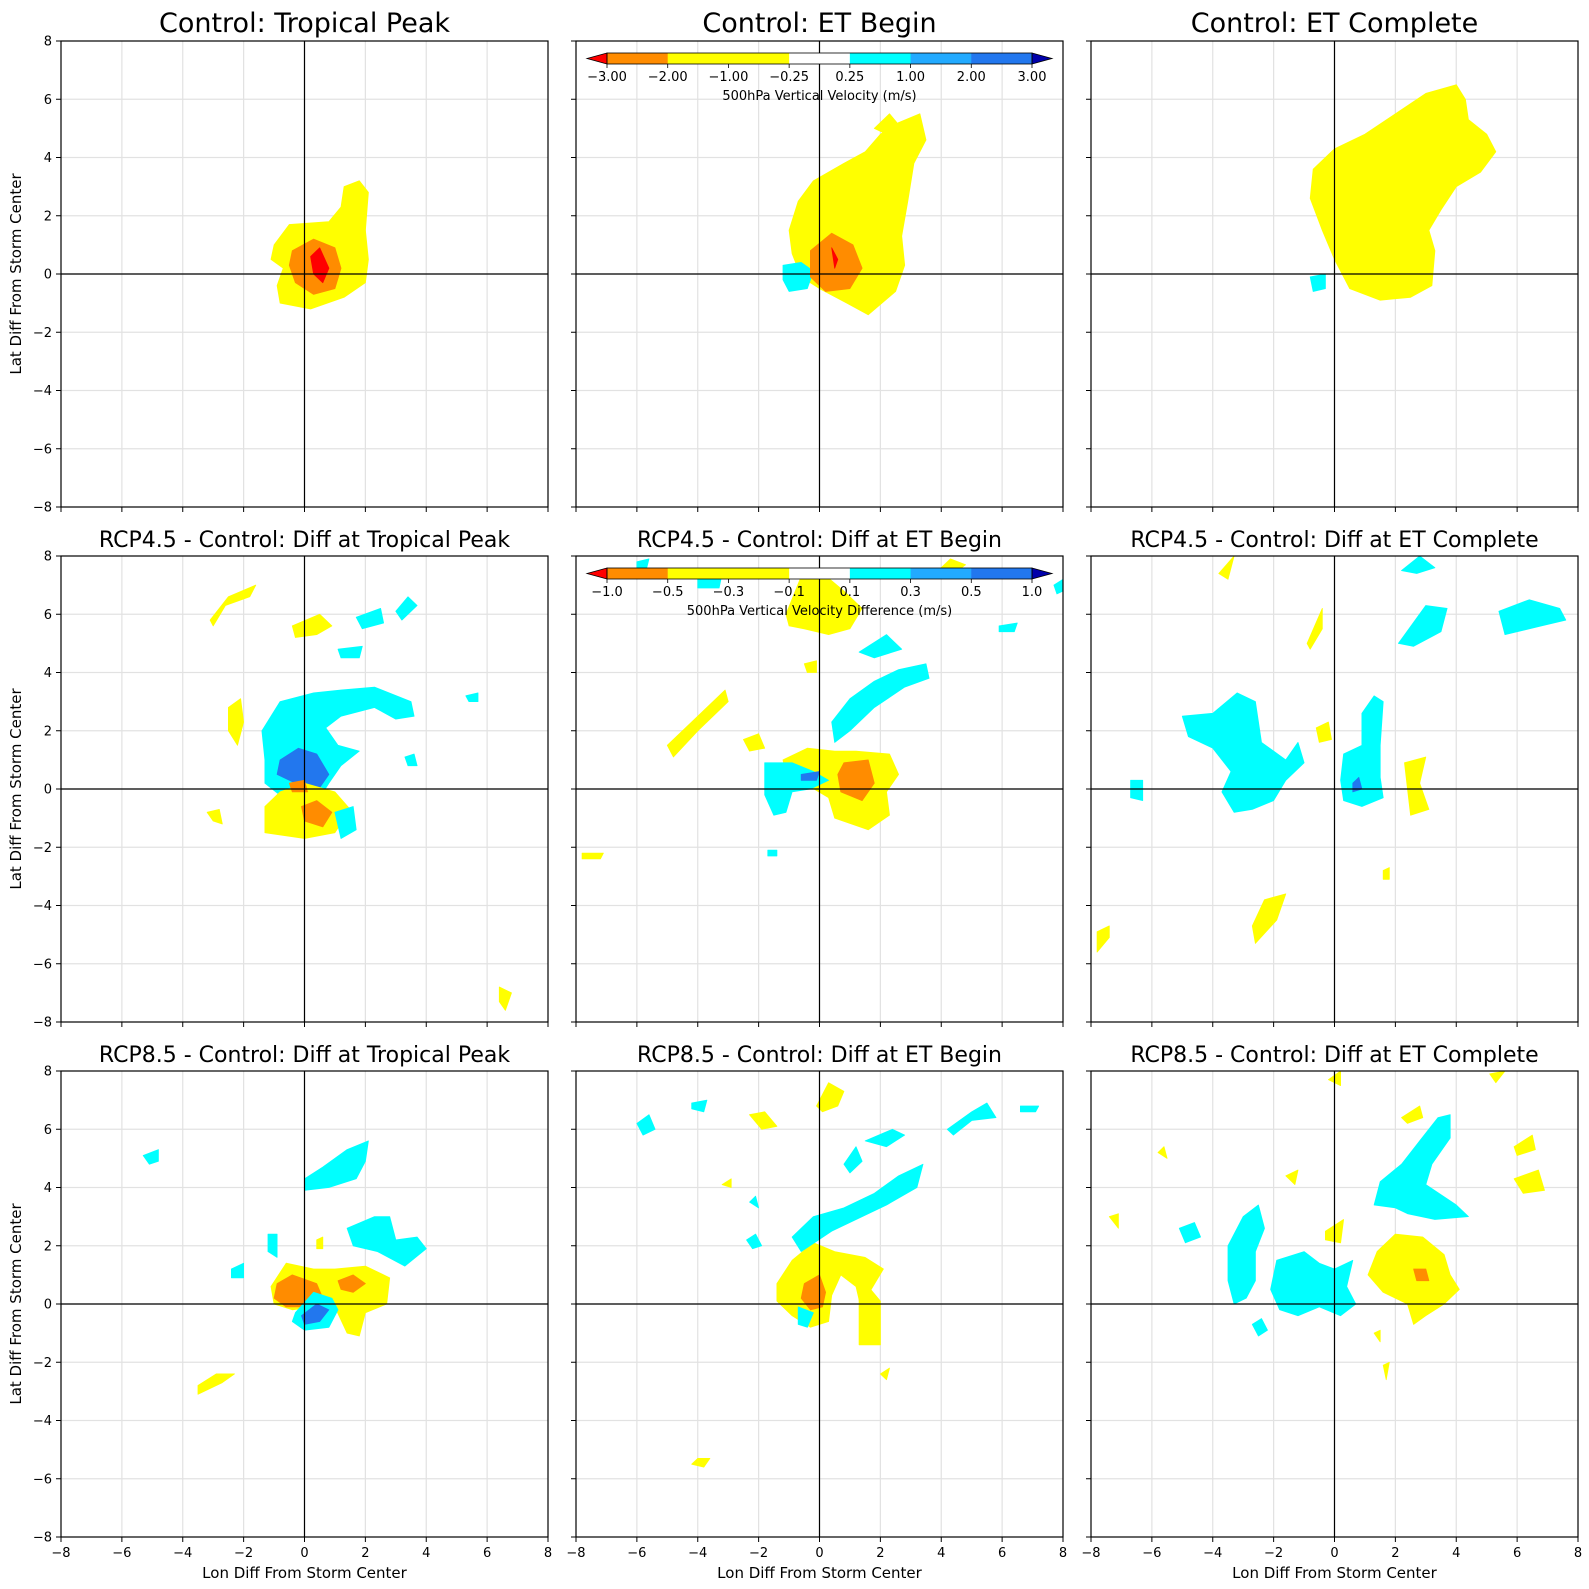  What do you see at coordinates (971, 77) in the screenshot?
I see `colorbar-tick-label: 2.00` at bounding box center [971, 77].